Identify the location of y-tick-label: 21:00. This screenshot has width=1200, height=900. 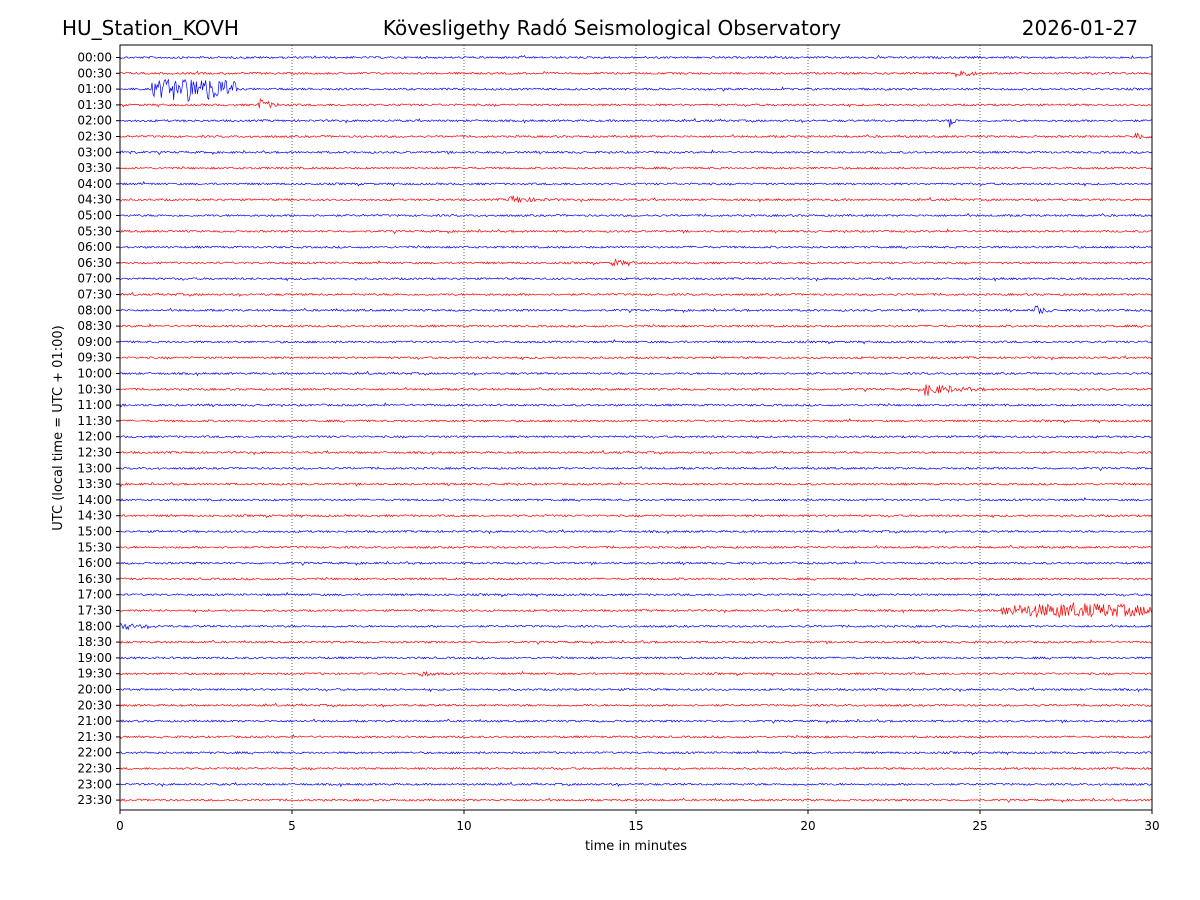
(94, 721).